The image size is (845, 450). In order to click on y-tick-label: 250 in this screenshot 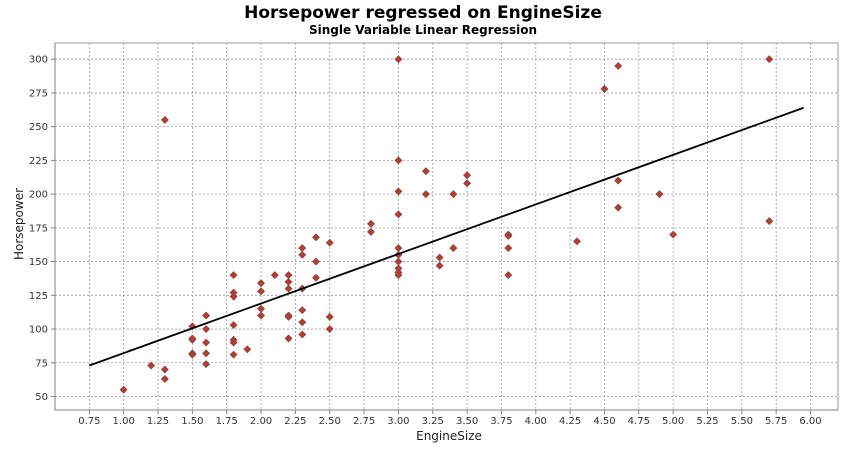, I will do `click(38, 127)`.